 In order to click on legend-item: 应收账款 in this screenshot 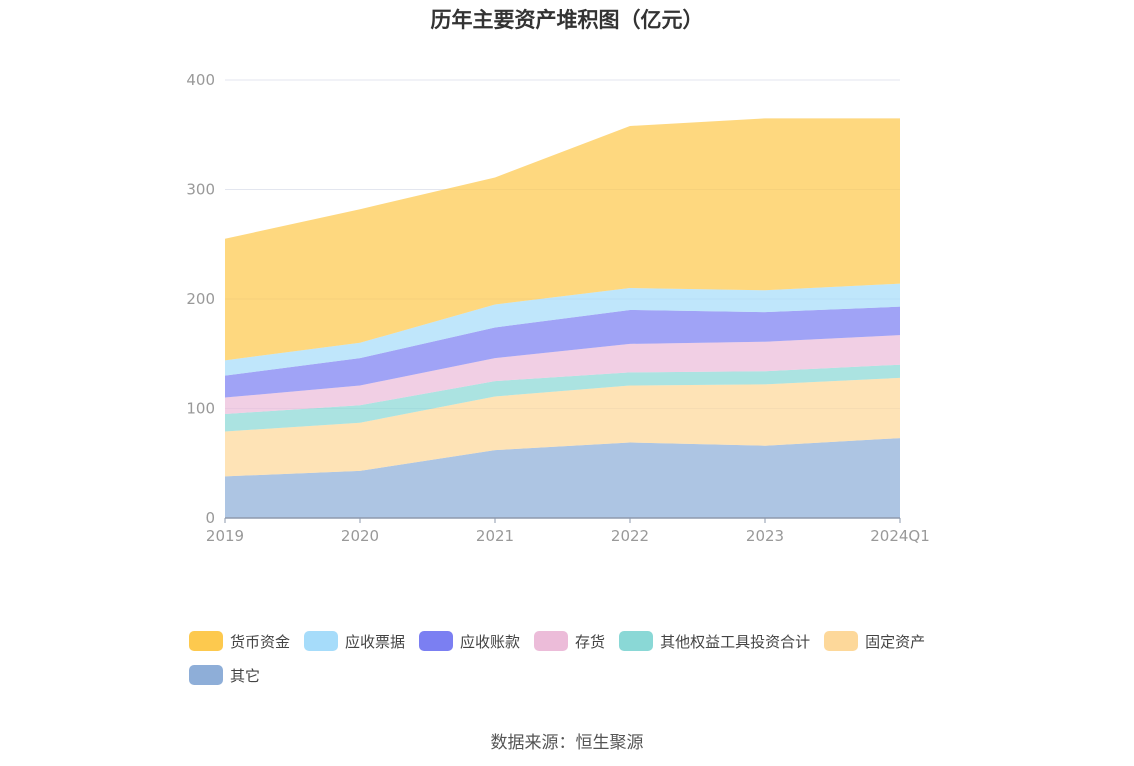, I will do `click(469, 641)`.